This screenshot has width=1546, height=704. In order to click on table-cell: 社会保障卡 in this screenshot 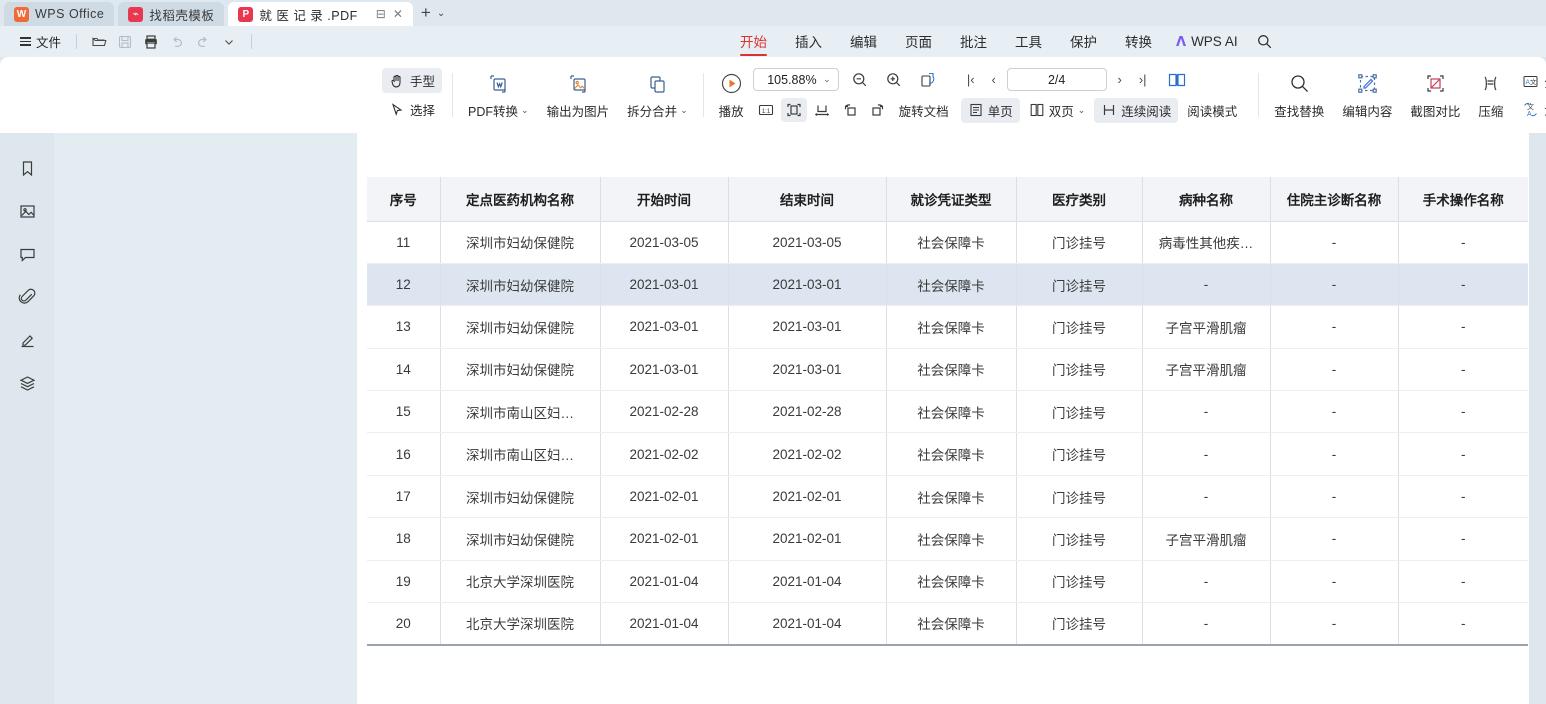, I will do `click(950, 454)`.